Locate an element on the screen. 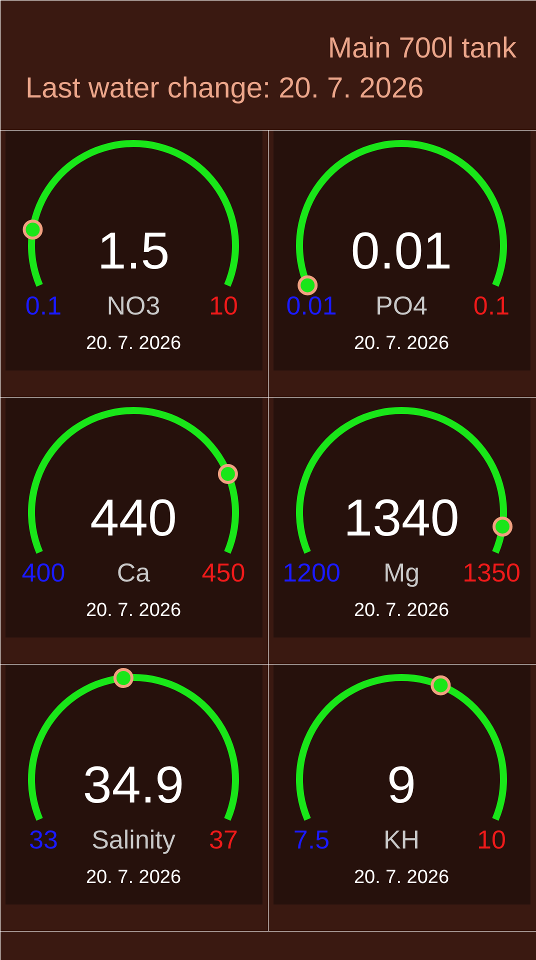  text: NO3 is located at coordinates (133, 305).